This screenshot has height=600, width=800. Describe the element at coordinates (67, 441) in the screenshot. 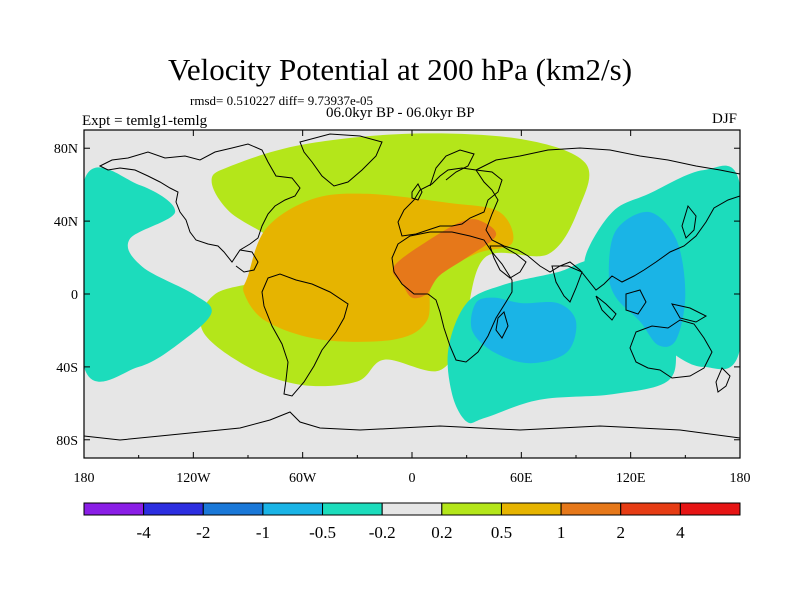

I see `lat-tick-label: 80S` at that location.